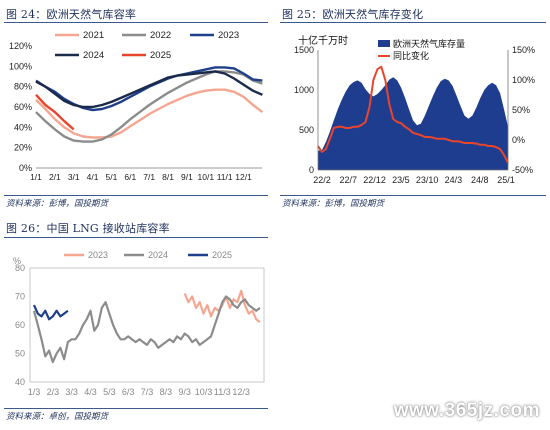 Image resolution: width=550 pixels, height=430 pixels. Describe the element at coordinates (57, 417) in the screenshot. I see `chart-source: 资料来源：卓创，国投期货` at that location.